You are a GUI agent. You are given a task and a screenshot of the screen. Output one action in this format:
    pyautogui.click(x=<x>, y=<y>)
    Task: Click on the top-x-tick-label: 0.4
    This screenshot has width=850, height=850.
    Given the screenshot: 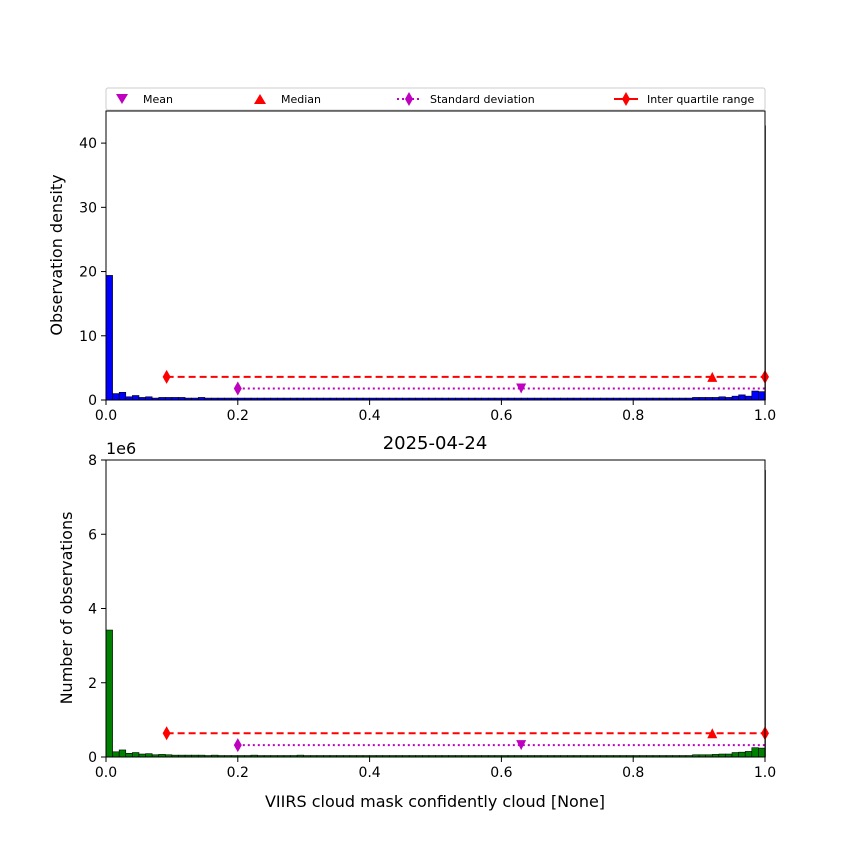 What is the action you would take?
    pyautogui.click(x=369, y=416)
    